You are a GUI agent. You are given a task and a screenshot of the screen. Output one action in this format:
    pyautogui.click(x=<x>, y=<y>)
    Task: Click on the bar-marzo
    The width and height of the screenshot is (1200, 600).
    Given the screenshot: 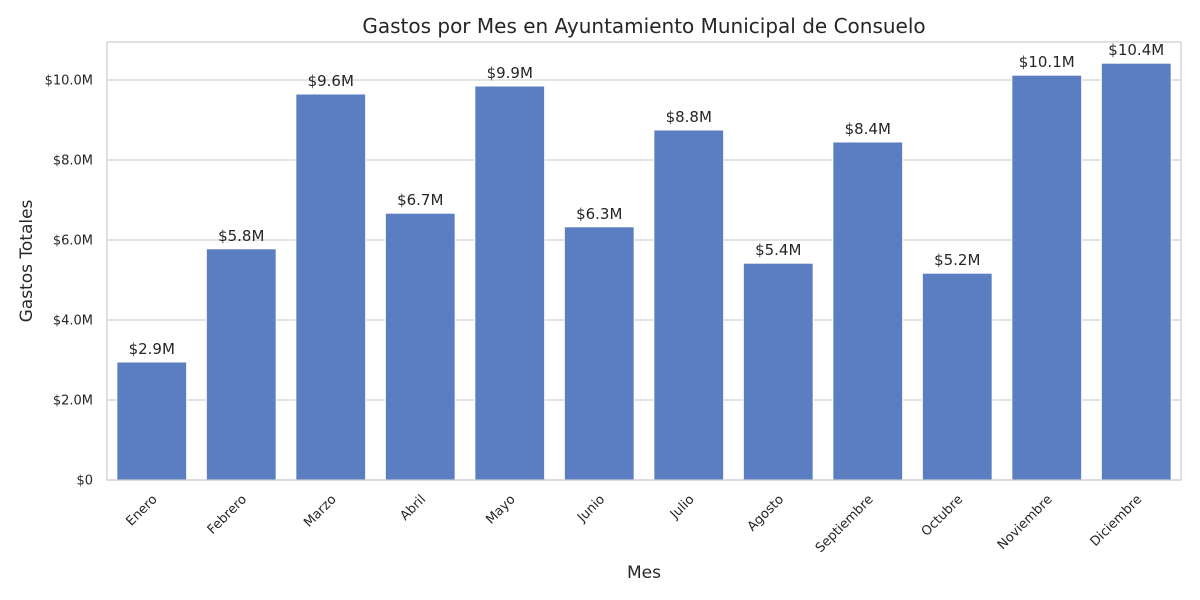 What is the action you would take?
    pyautogui.click(x=331, y=287)
    